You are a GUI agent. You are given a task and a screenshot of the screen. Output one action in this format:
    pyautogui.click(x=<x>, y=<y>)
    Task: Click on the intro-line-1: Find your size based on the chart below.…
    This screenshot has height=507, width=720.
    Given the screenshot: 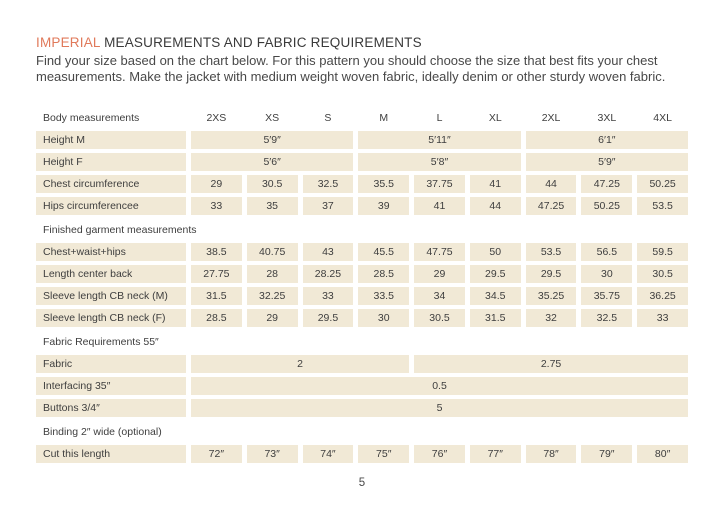 What is the action you would take?
    pyautogui.click(x=347, y=60)
    